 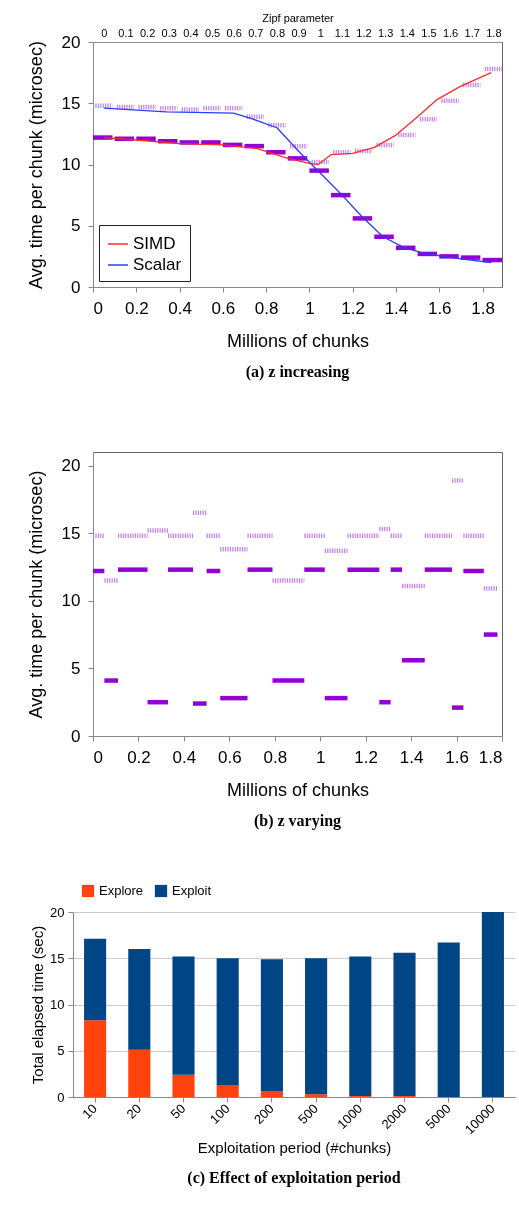 What do you see at coordinates (134, 1111) in the screenshot?
I see `x-tick-label: 20` at bounding box center [134, 1111].